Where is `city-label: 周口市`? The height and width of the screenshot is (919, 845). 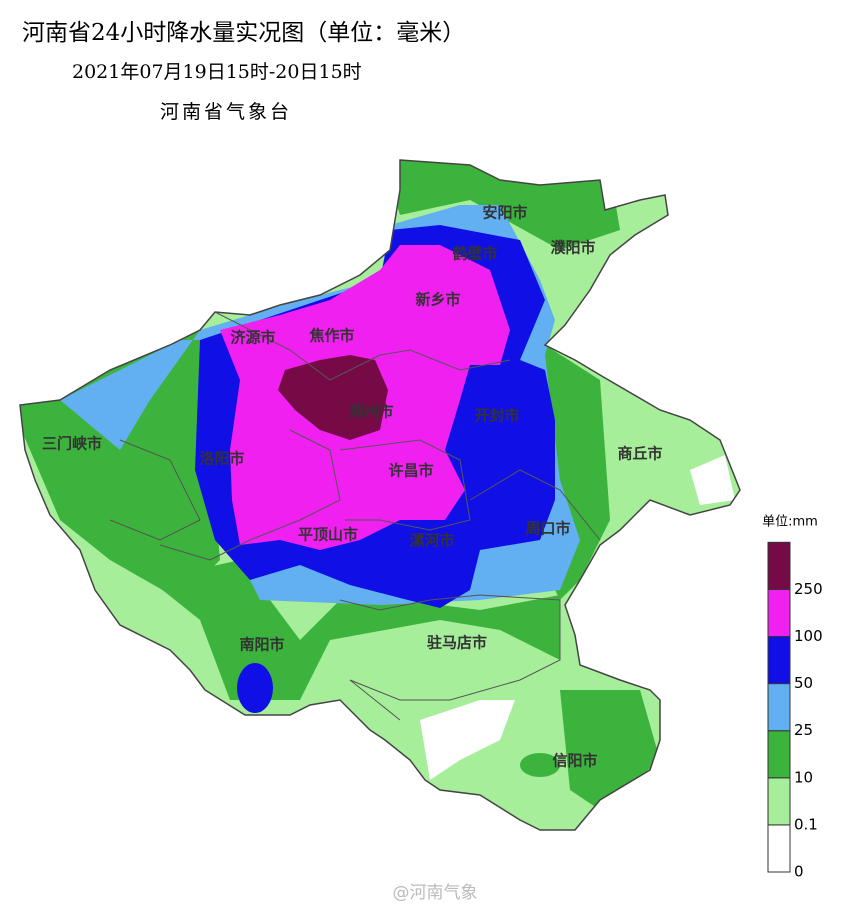
city-label: 周口市 is located at coordinates (547, 529).